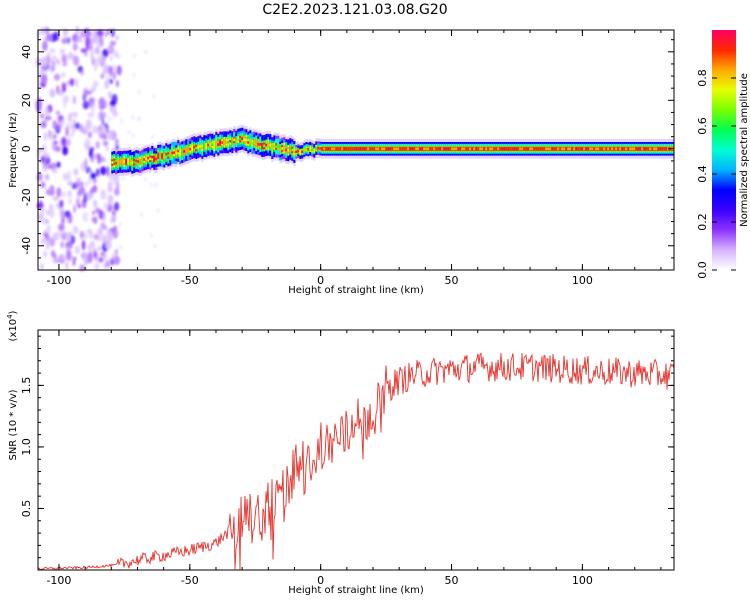 The width and height of the screenshot is (750, 600). Describe the element at coordinates (724, 150) in the screenshot. I see `colorbar-gradient` at that location.